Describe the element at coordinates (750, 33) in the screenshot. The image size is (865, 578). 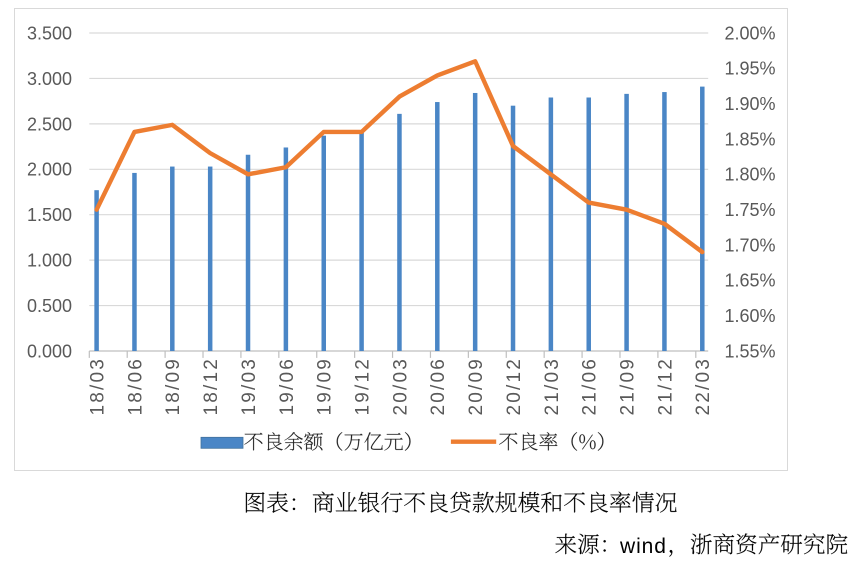
I see `svg-text: 2.00%` at that location.